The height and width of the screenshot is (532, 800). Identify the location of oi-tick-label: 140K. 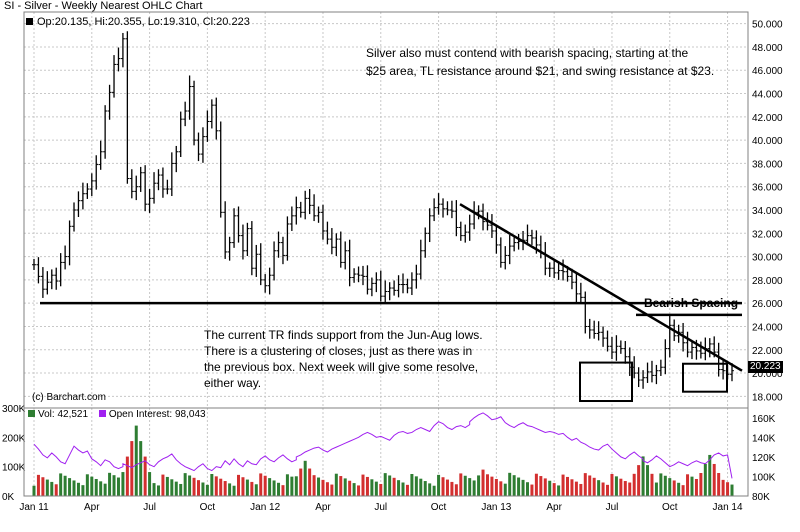
(764, 438).